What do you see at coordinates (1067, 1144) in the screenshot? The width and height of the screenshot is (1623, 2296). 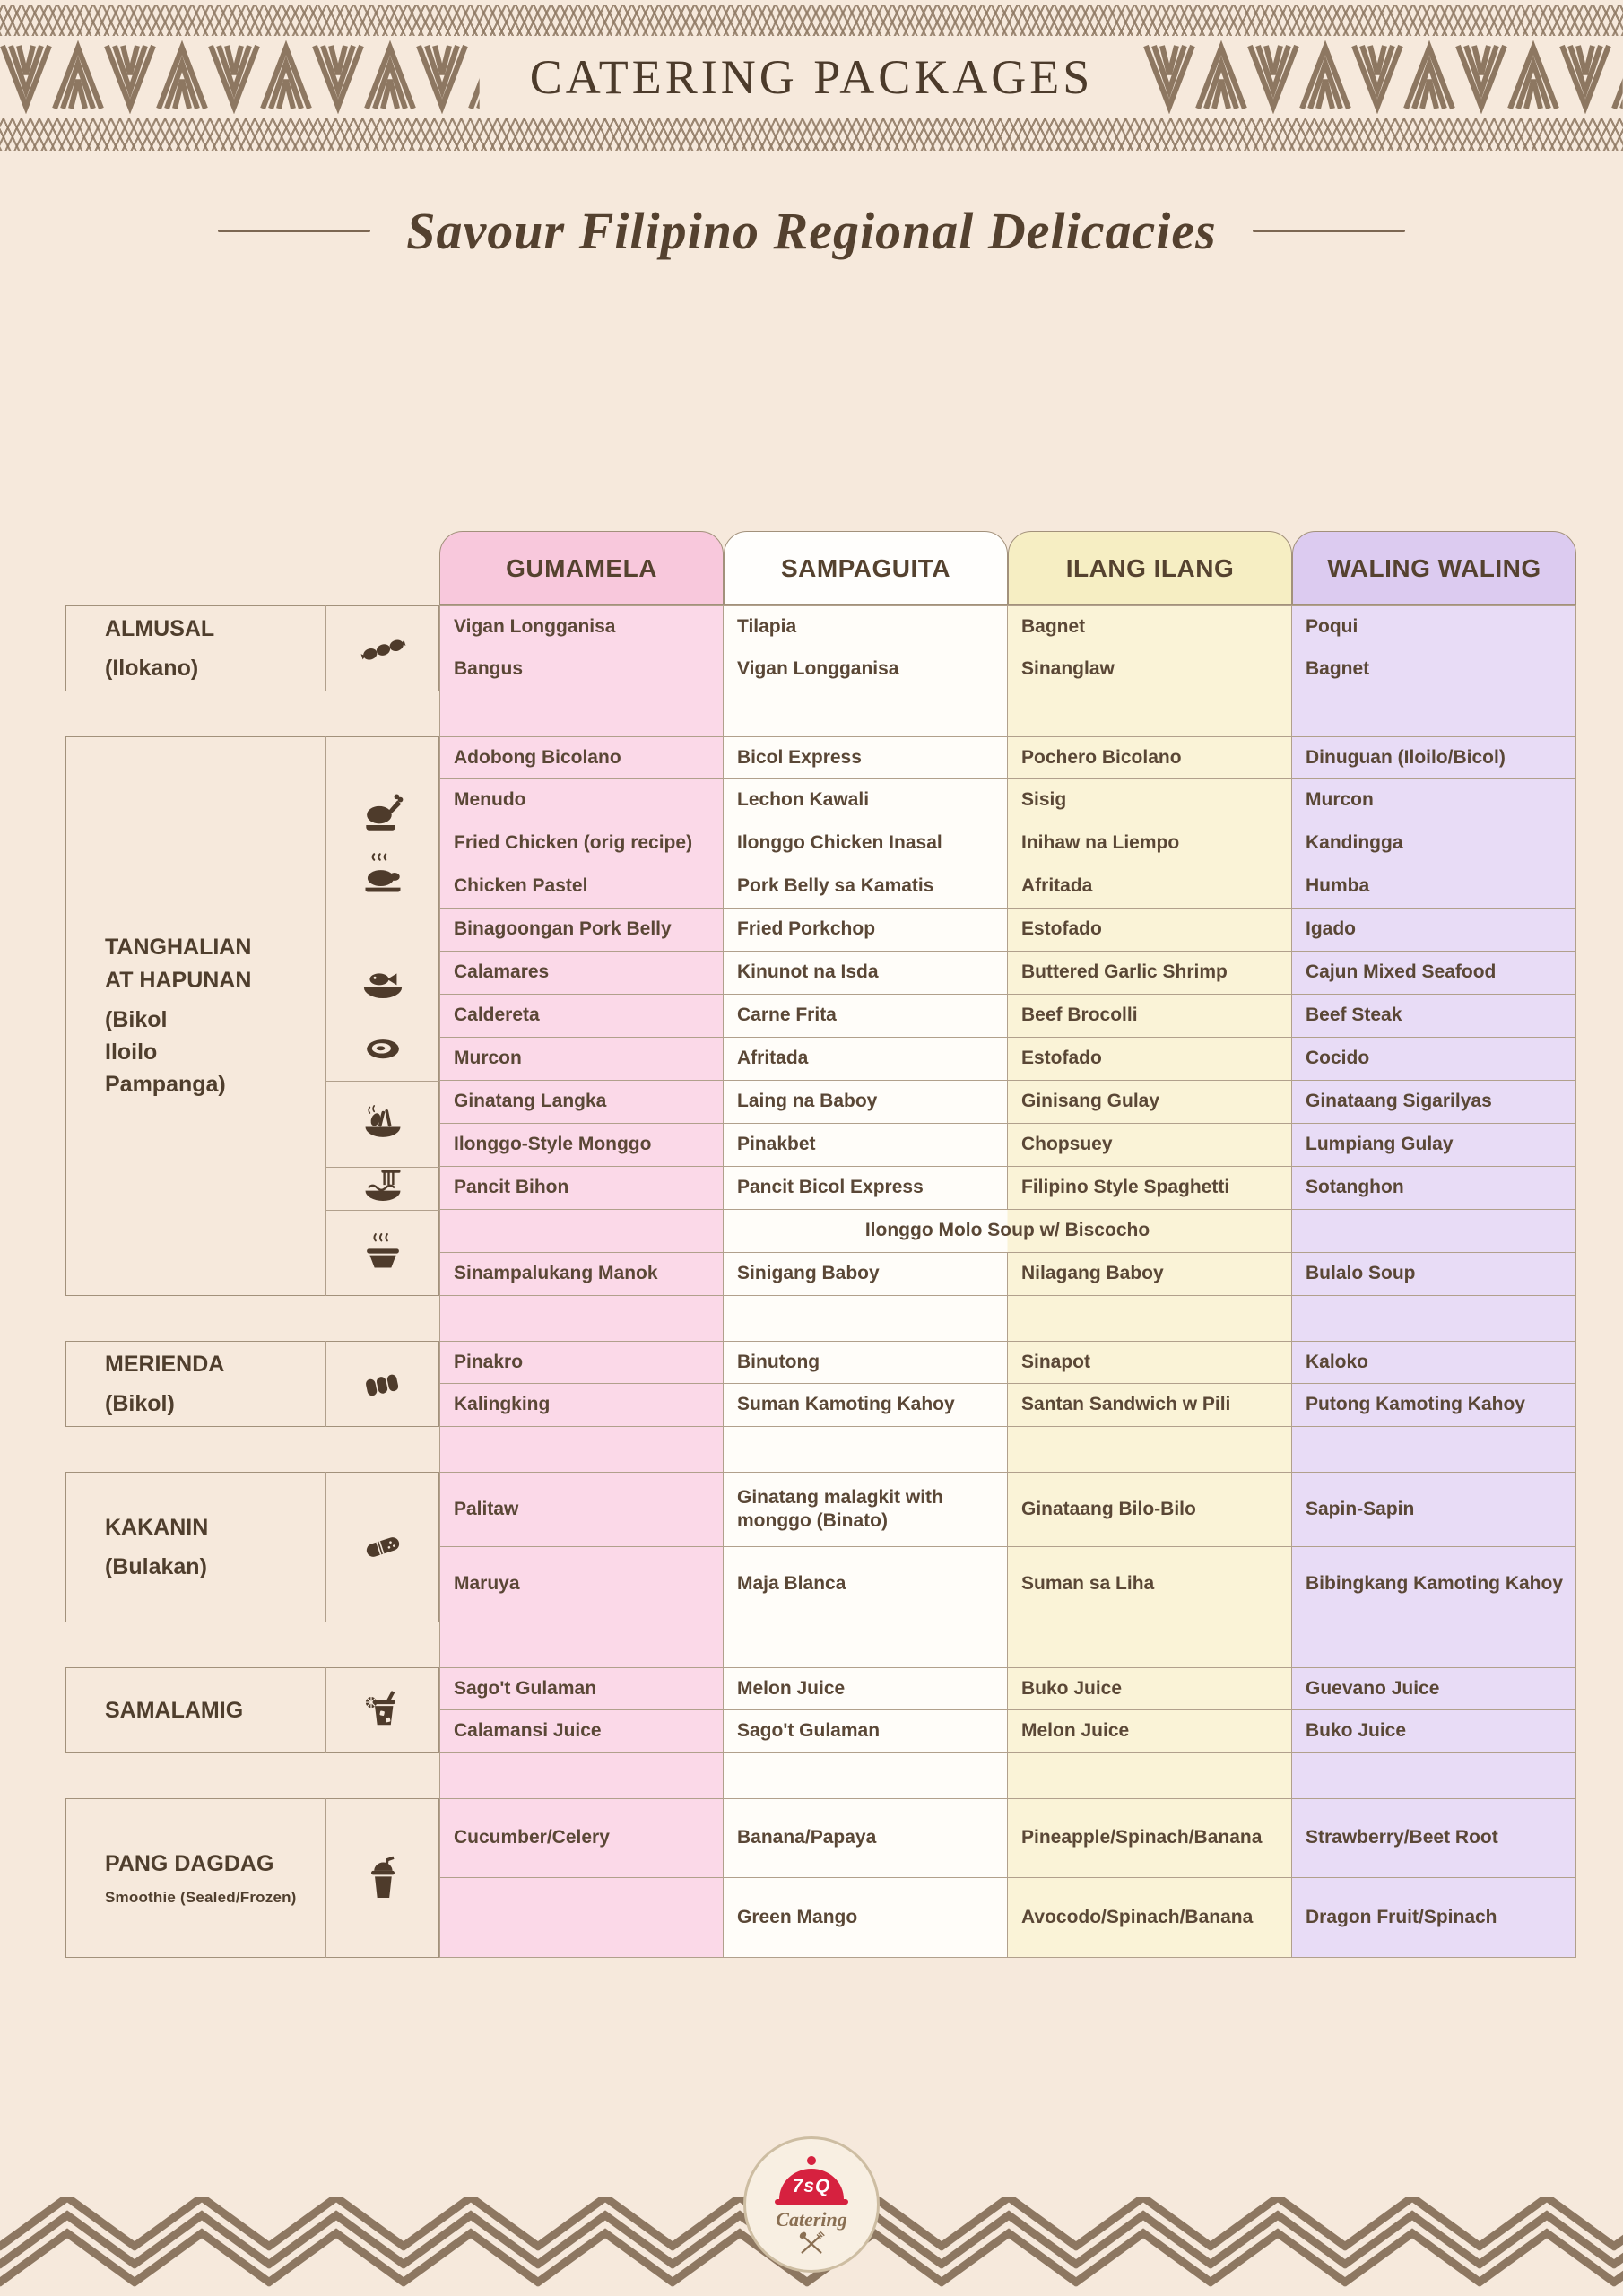 I see `menu-item-label: Chopsuey` at bounding box center [1067, 1144].